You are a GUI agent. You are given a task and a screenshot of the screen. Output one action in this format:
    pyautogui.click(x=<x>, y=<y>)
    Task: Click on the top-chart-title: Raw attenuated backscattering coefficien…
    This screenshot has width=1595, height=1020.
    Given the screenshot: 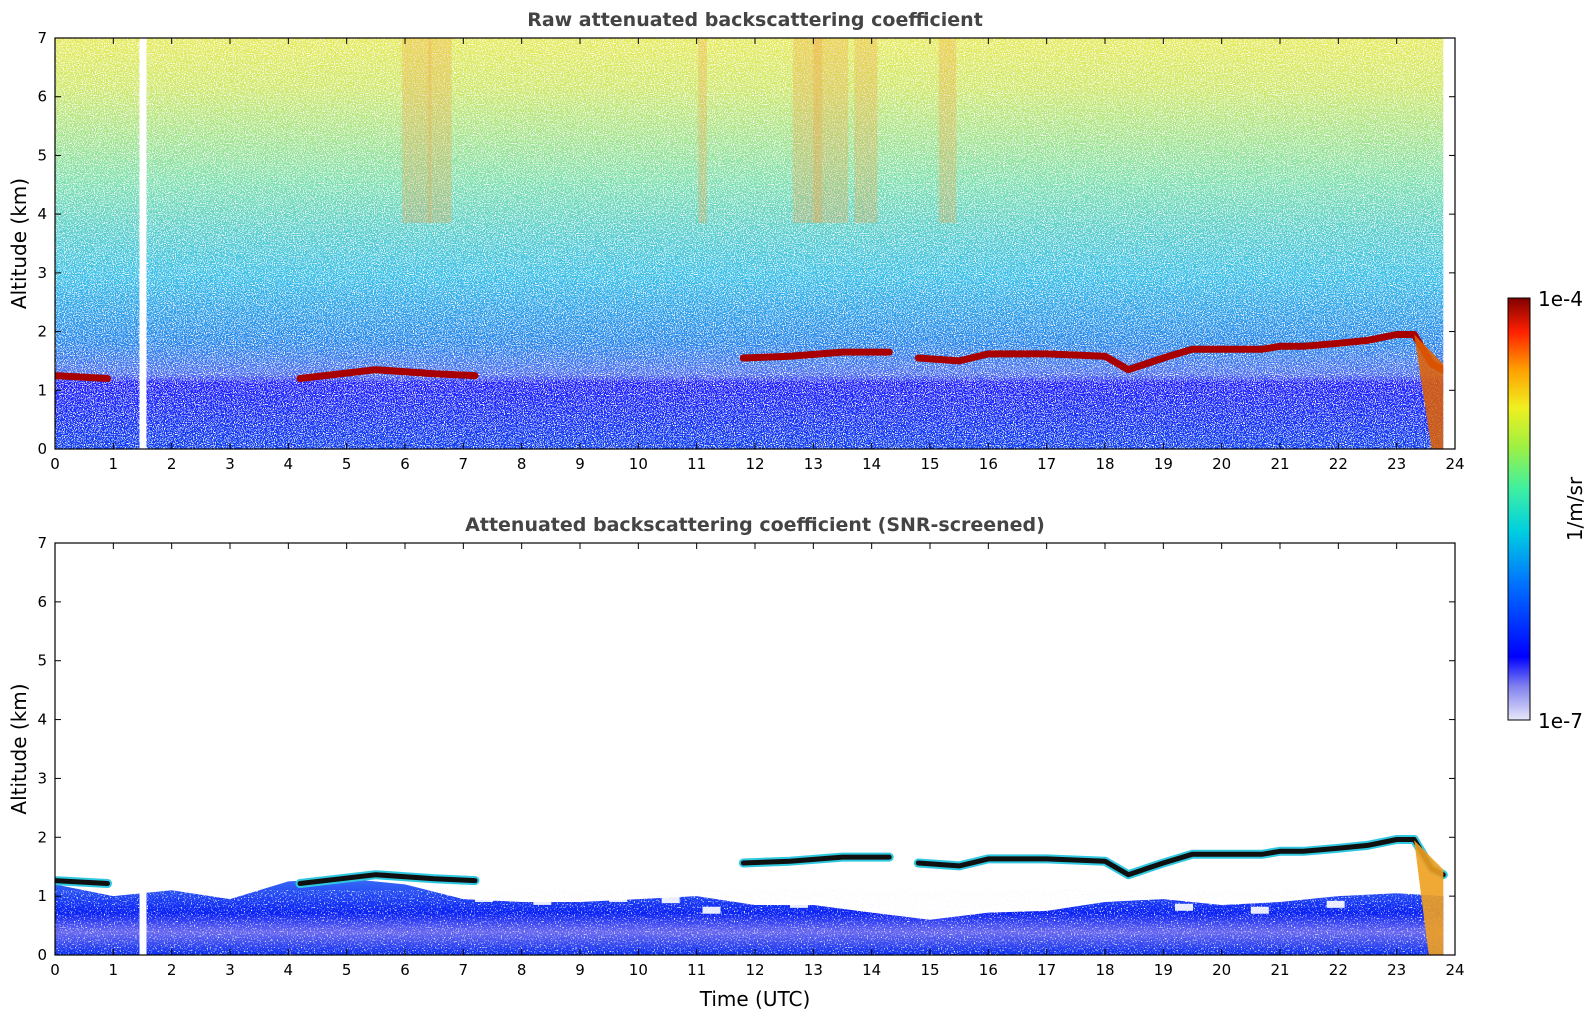 What is the action you would take?
    pyautogui.click(x=755, y=20)
    